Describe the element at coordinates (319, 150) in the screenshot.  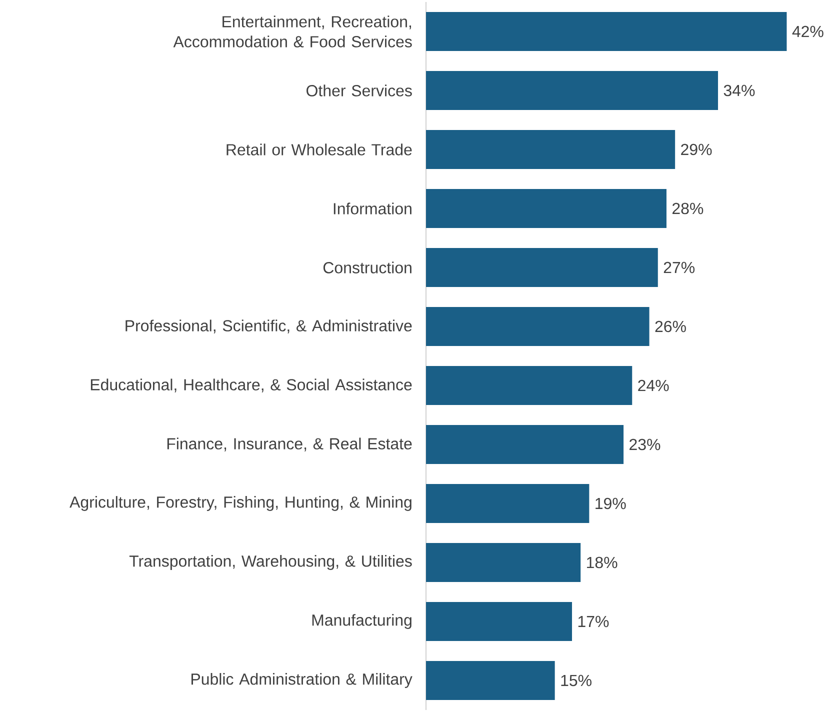
I see `y-tick-label: Retail or Wholesale Trade` at that location.